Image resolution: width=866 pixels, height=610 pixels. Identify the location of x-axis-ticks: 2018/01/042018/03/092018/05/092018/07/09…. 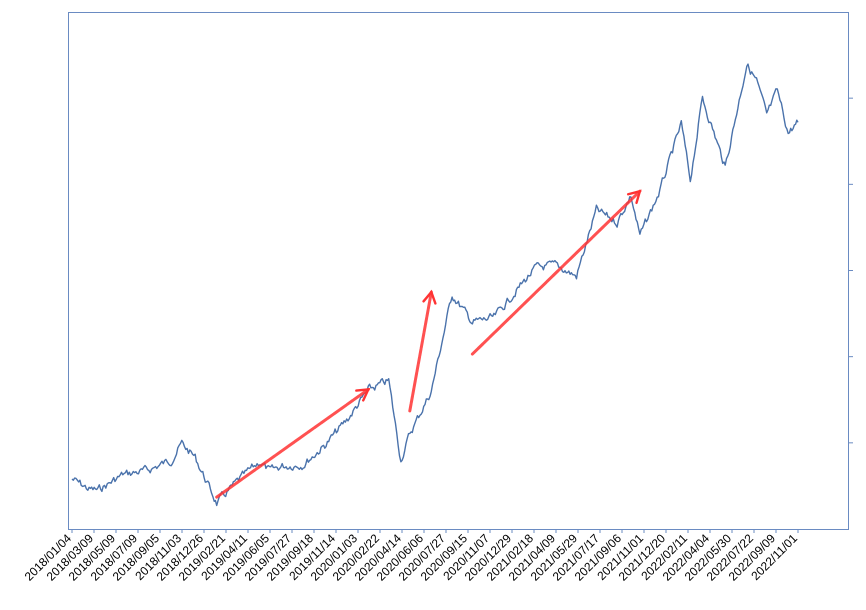
(411, 556).